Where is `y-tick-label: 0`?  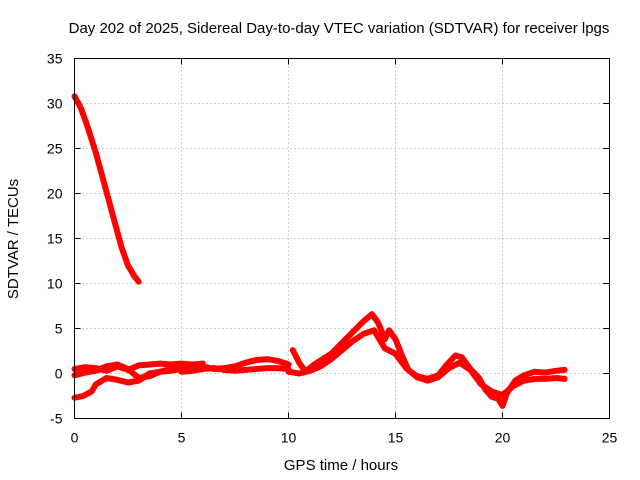 y-tick-label: 0 is located at coordinates (59, 374).